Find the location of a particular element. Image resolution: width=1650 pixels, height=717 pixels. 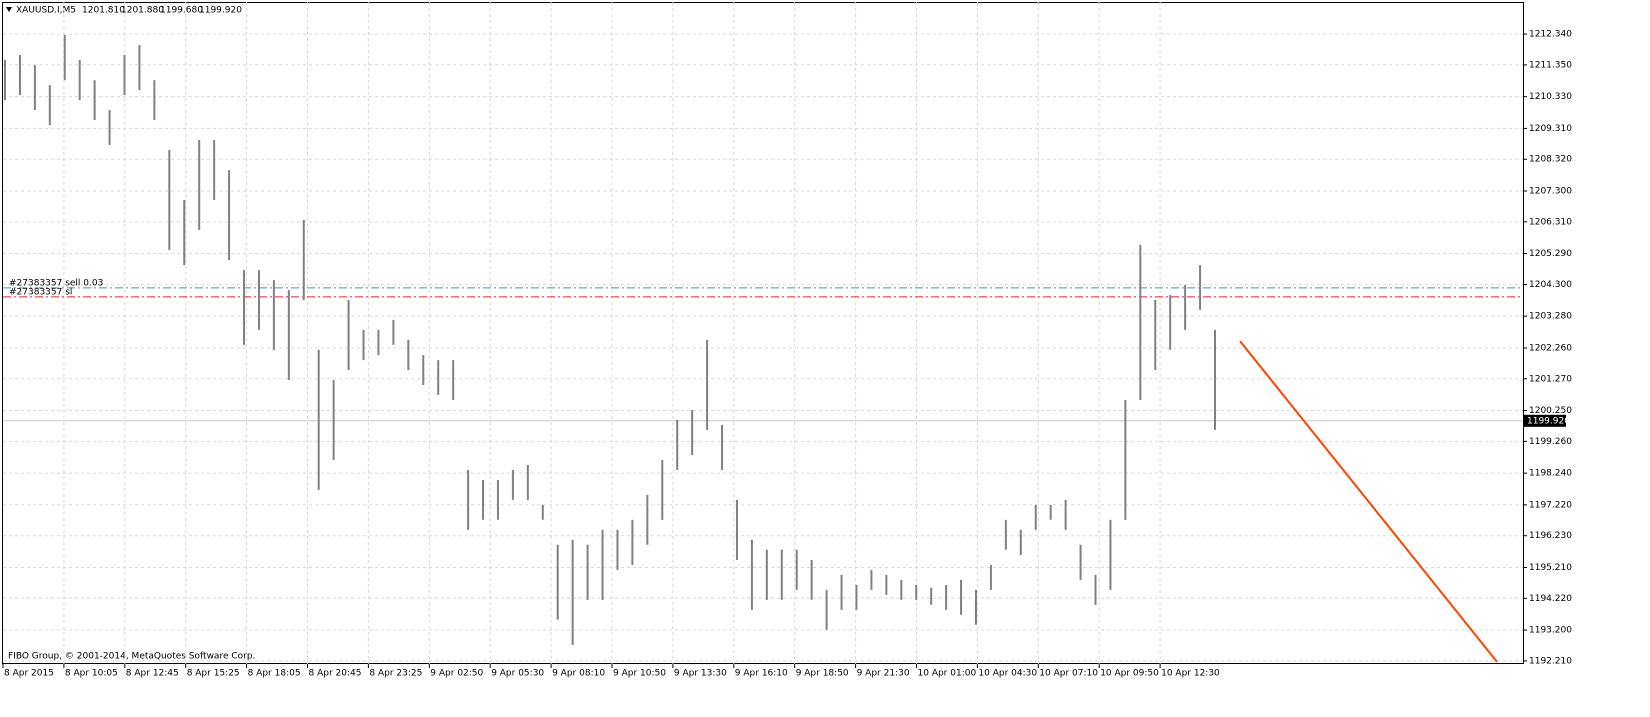

x-tick-label: 10 Apr 01:00 is located at coordinates (947, 674).